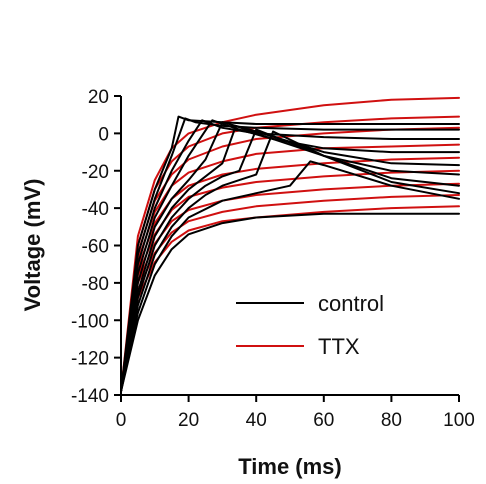 The image size is (486, 484). Describe the element at coordinates (256, 420) in the screenshot. I see `x-tick-label: 40` at that location.